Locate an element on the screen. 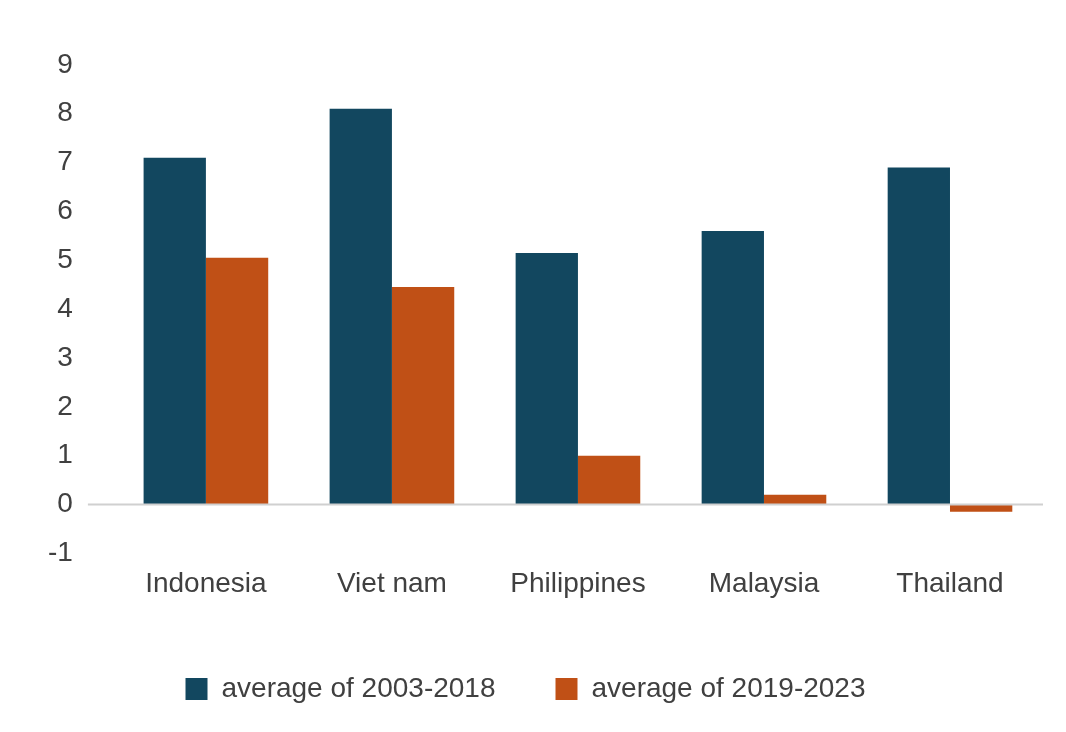 This screenshot has height=732, width=1066. x-tick-label: Viet nam is located at coordinates (391, 582).